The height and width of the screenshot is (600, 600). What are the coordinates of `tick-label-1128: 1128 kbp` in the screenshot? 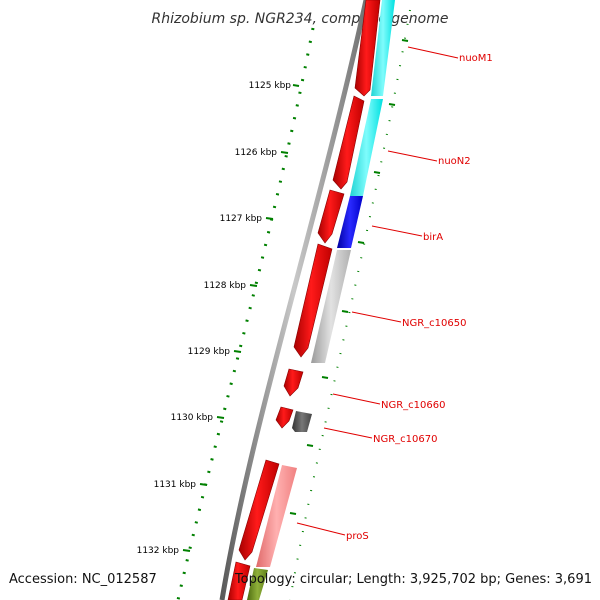 It's located at (225, 286).